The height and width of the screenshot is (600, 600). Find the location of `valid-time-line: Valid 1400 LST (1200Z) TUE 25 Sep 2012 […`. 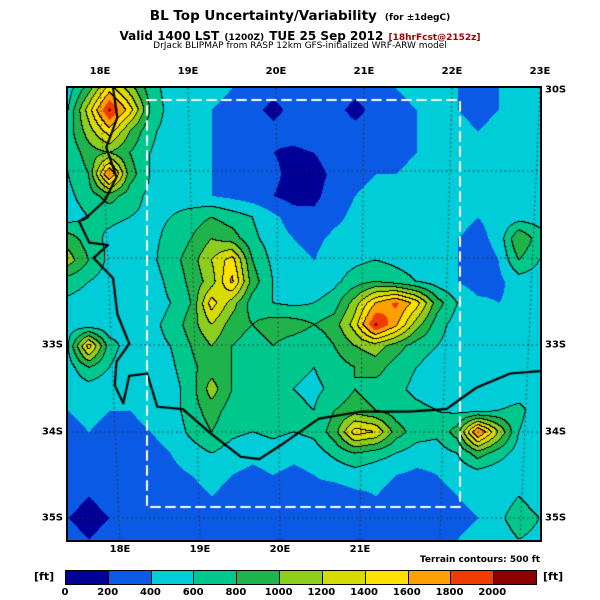

valid-time-line: Valid 1400 LST (1200Z) TUE 25 Sep 2012 [… is located at coordinates (300, 34).